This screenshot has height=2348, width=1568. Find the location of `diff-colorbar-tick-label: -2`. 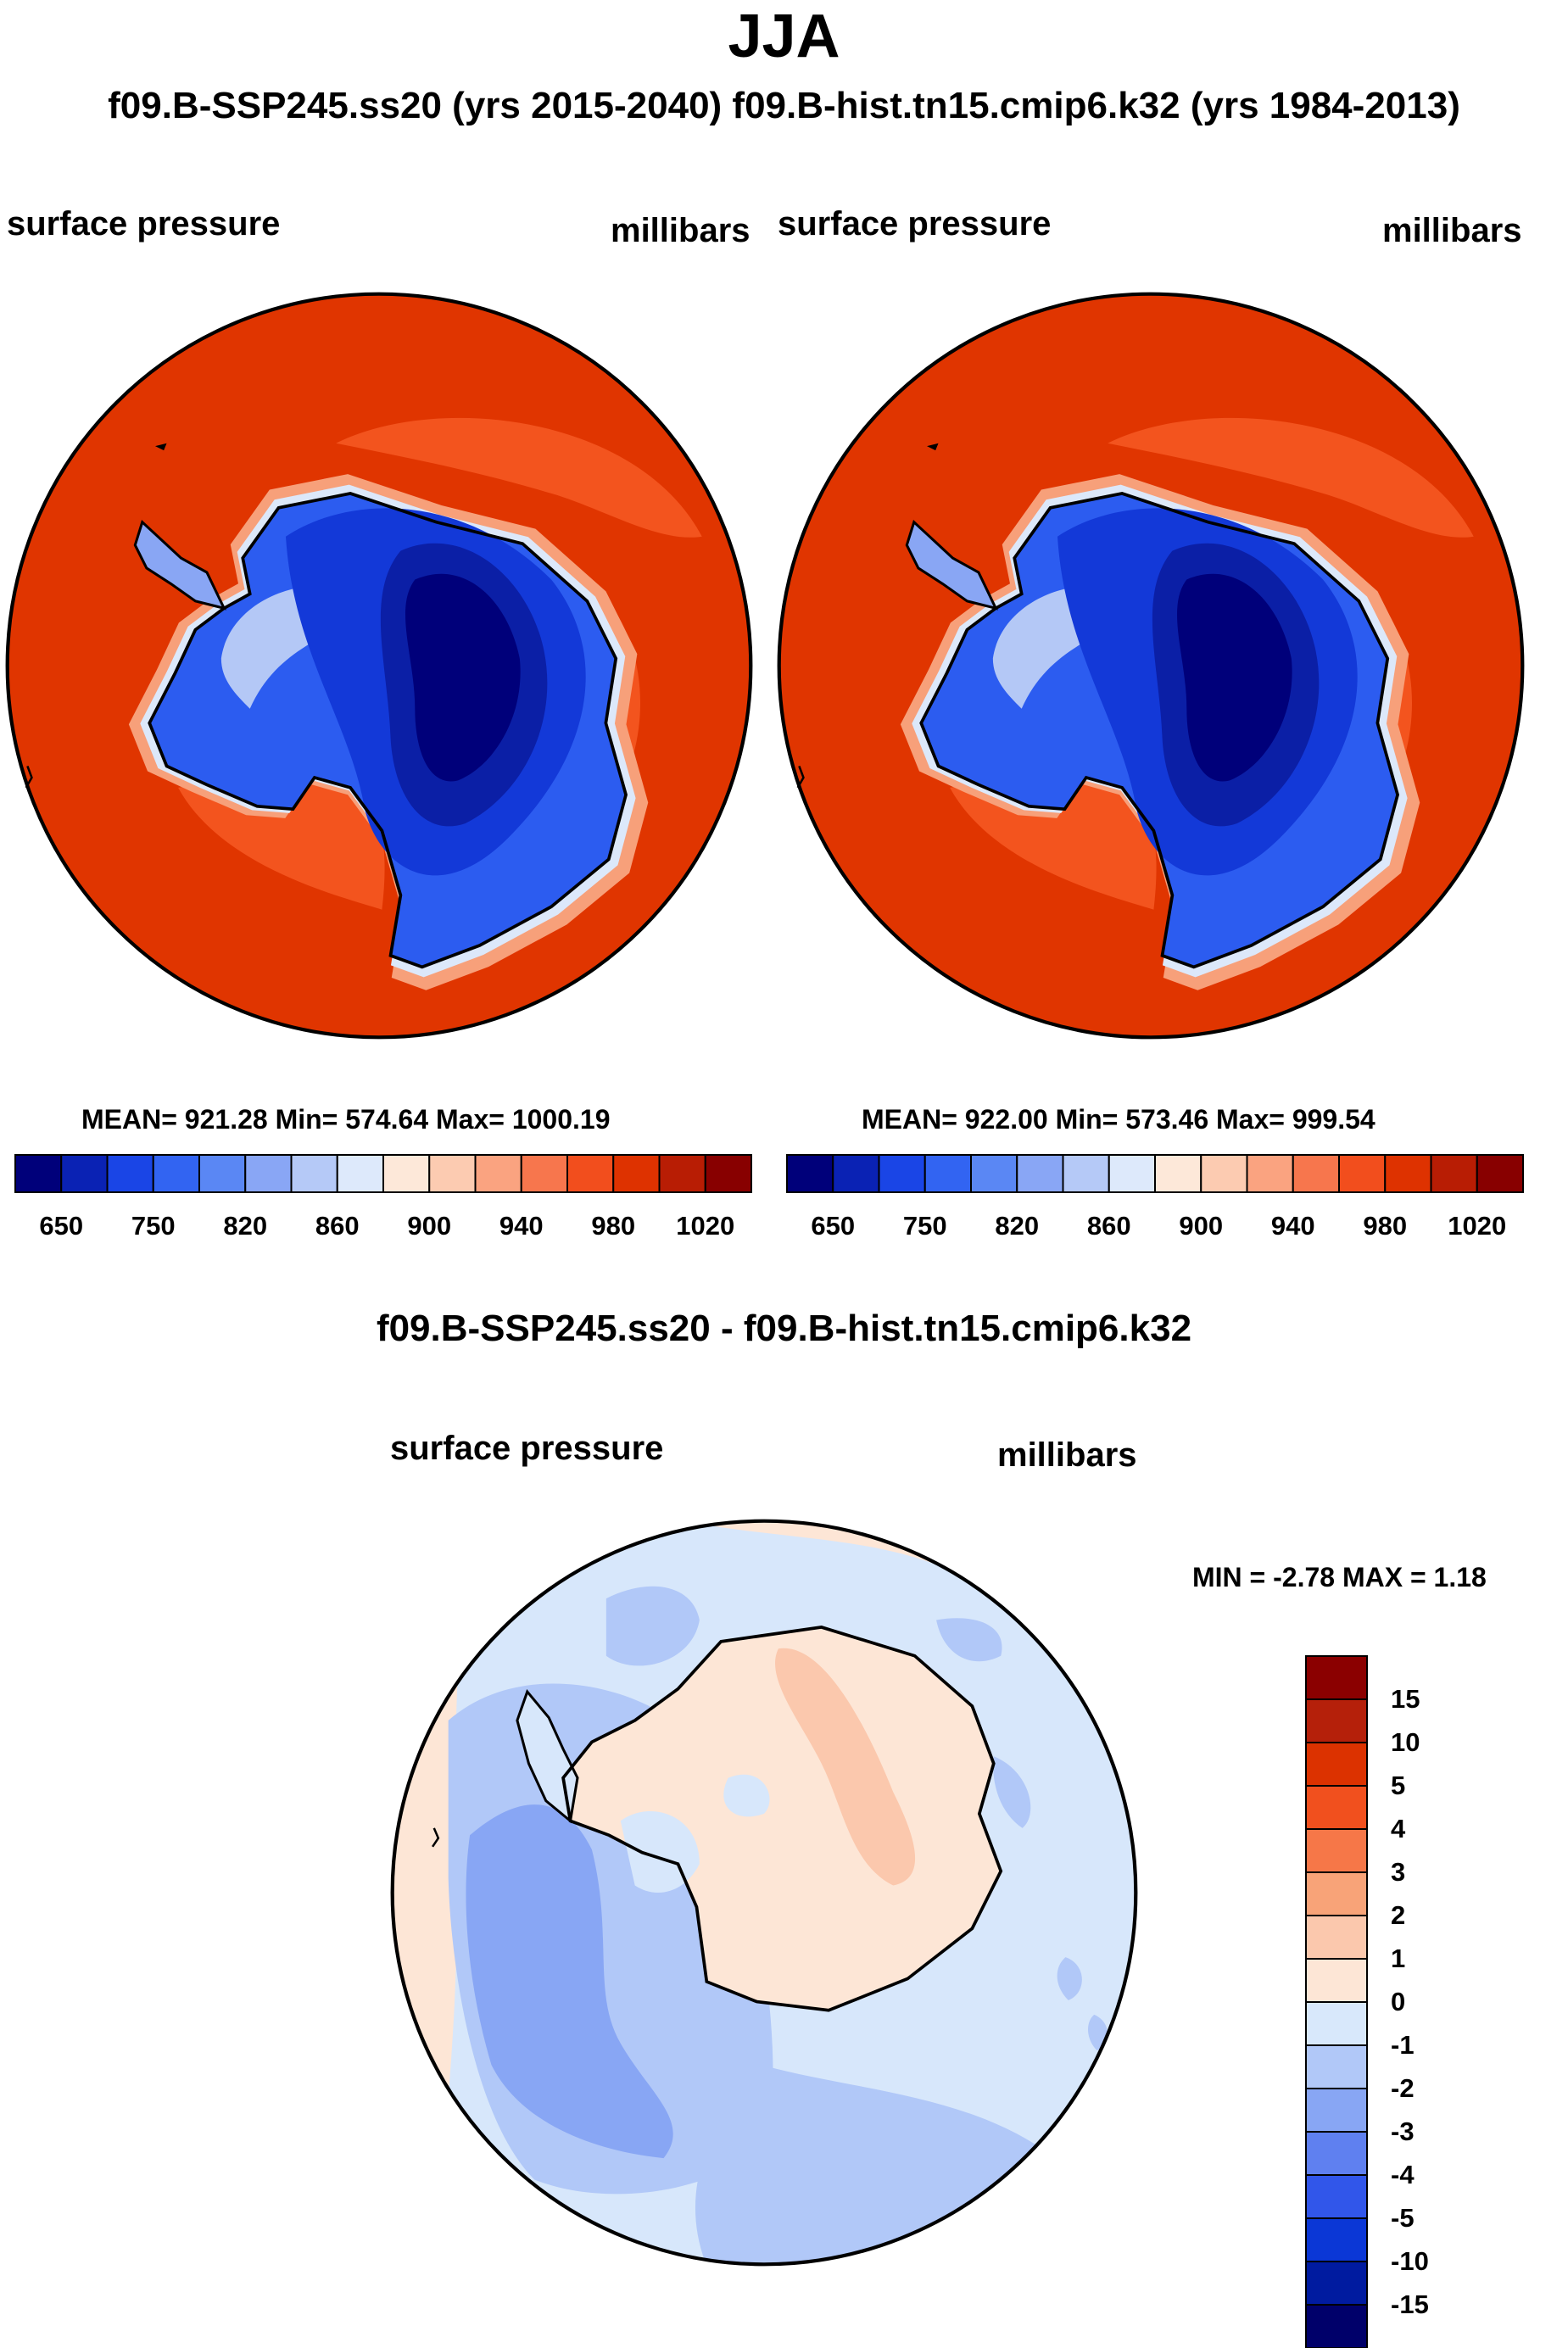

diff-colorbar-tick-label: -2 is located at coordinates (1403, 2088).